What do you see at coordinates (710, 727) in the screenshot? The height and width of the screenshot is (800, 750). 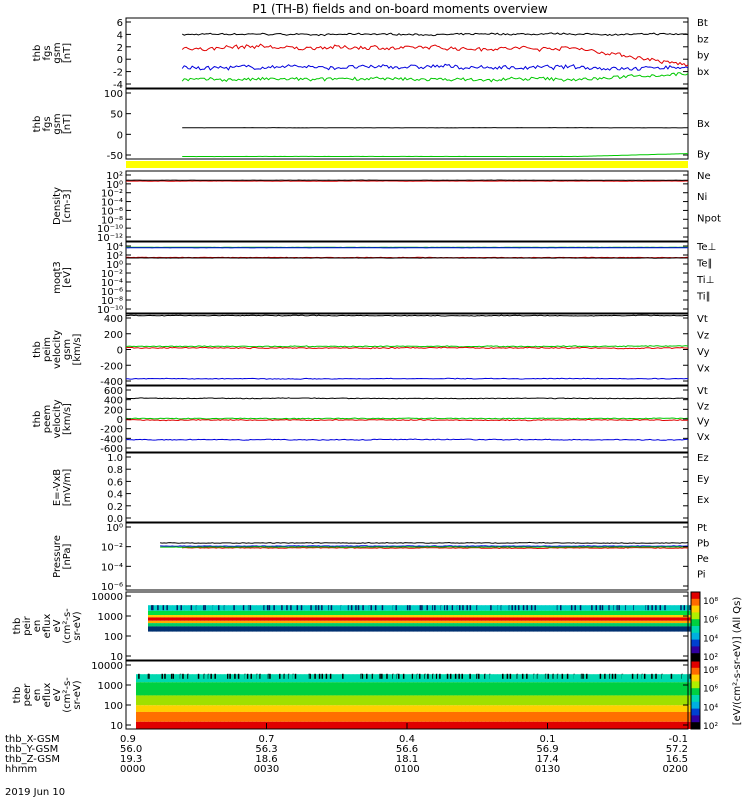 I see `colorbar-tick-label: 10²` at bounding box center [710, 727].